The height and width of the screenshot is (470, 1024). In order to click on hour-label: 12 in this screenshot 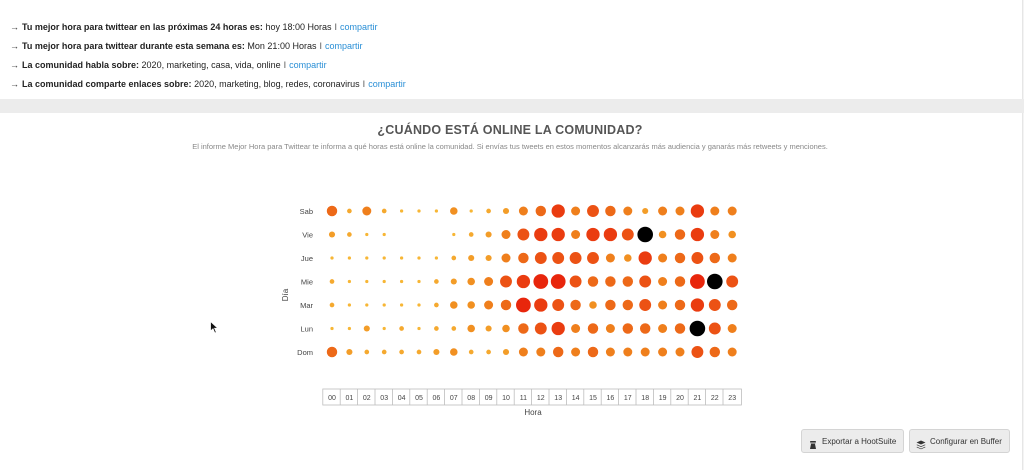, I will do `click(541, 398)`.